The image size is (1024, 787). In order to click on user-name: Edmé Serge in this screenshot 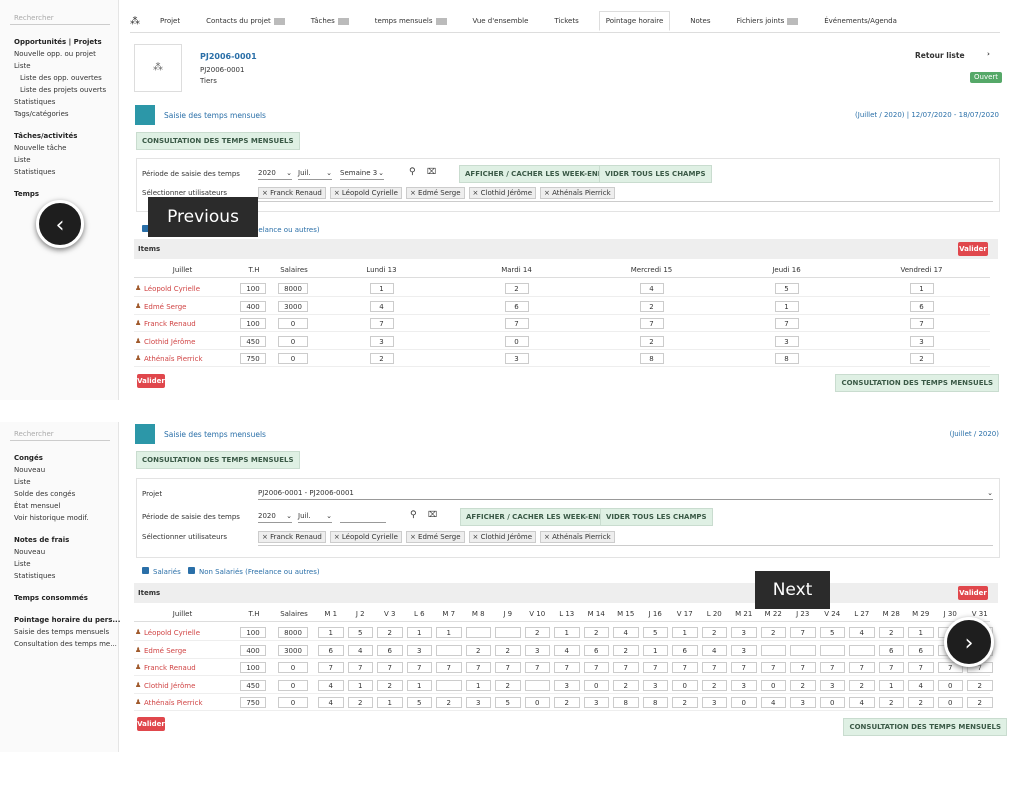, I will do `click(165, 650)`.